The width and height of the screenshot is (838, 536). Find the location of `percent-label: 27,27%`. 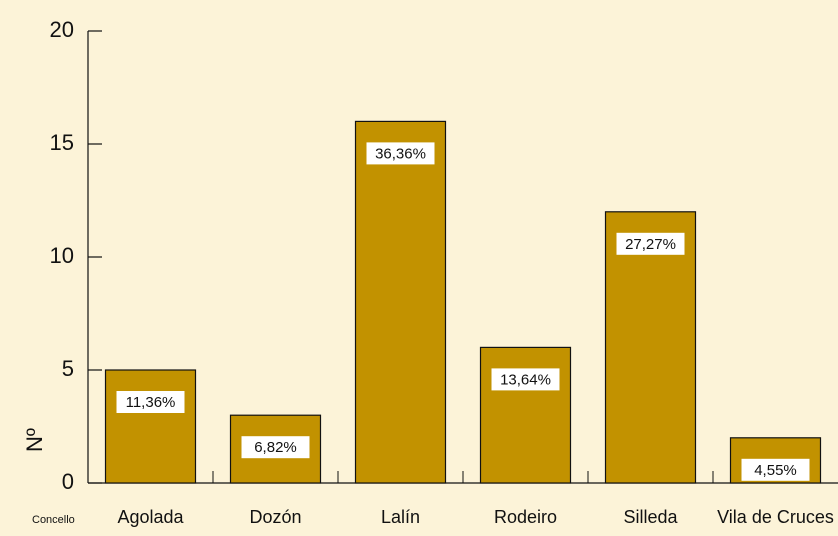

percent-label: 27,27% is located at coordinates (650, 244).